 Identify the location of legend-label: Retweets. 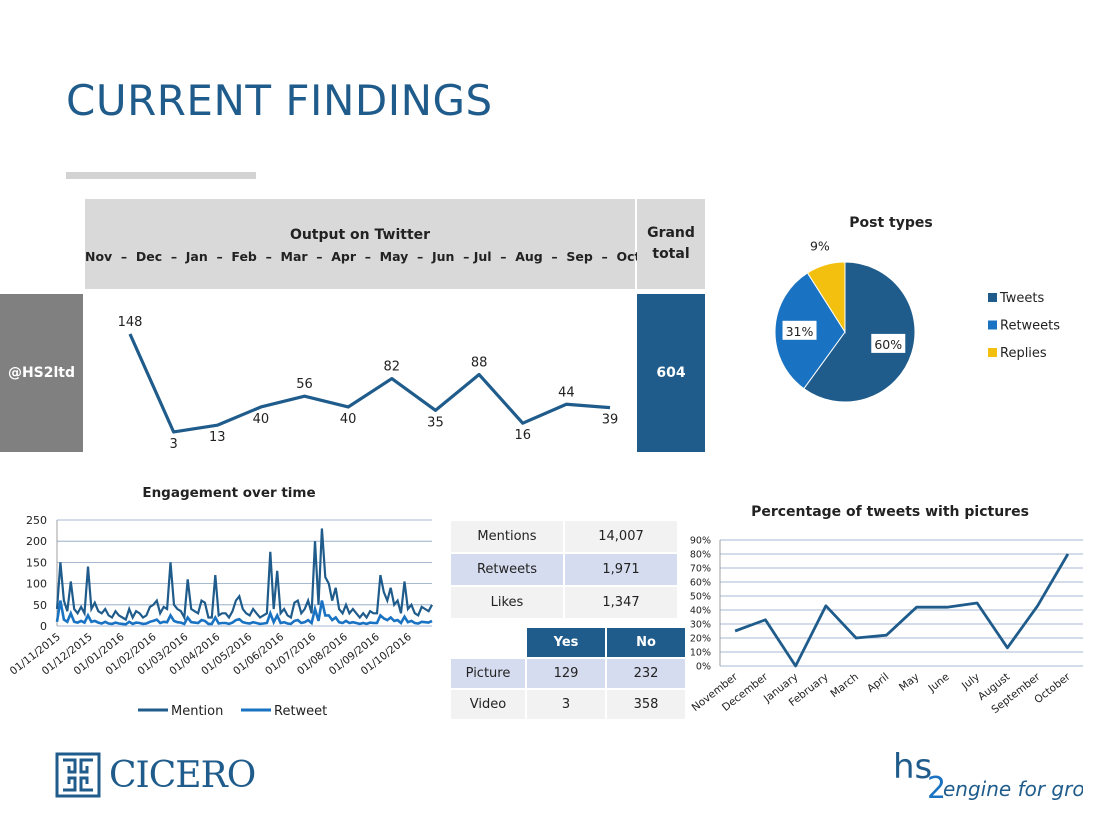
(1030, 326).